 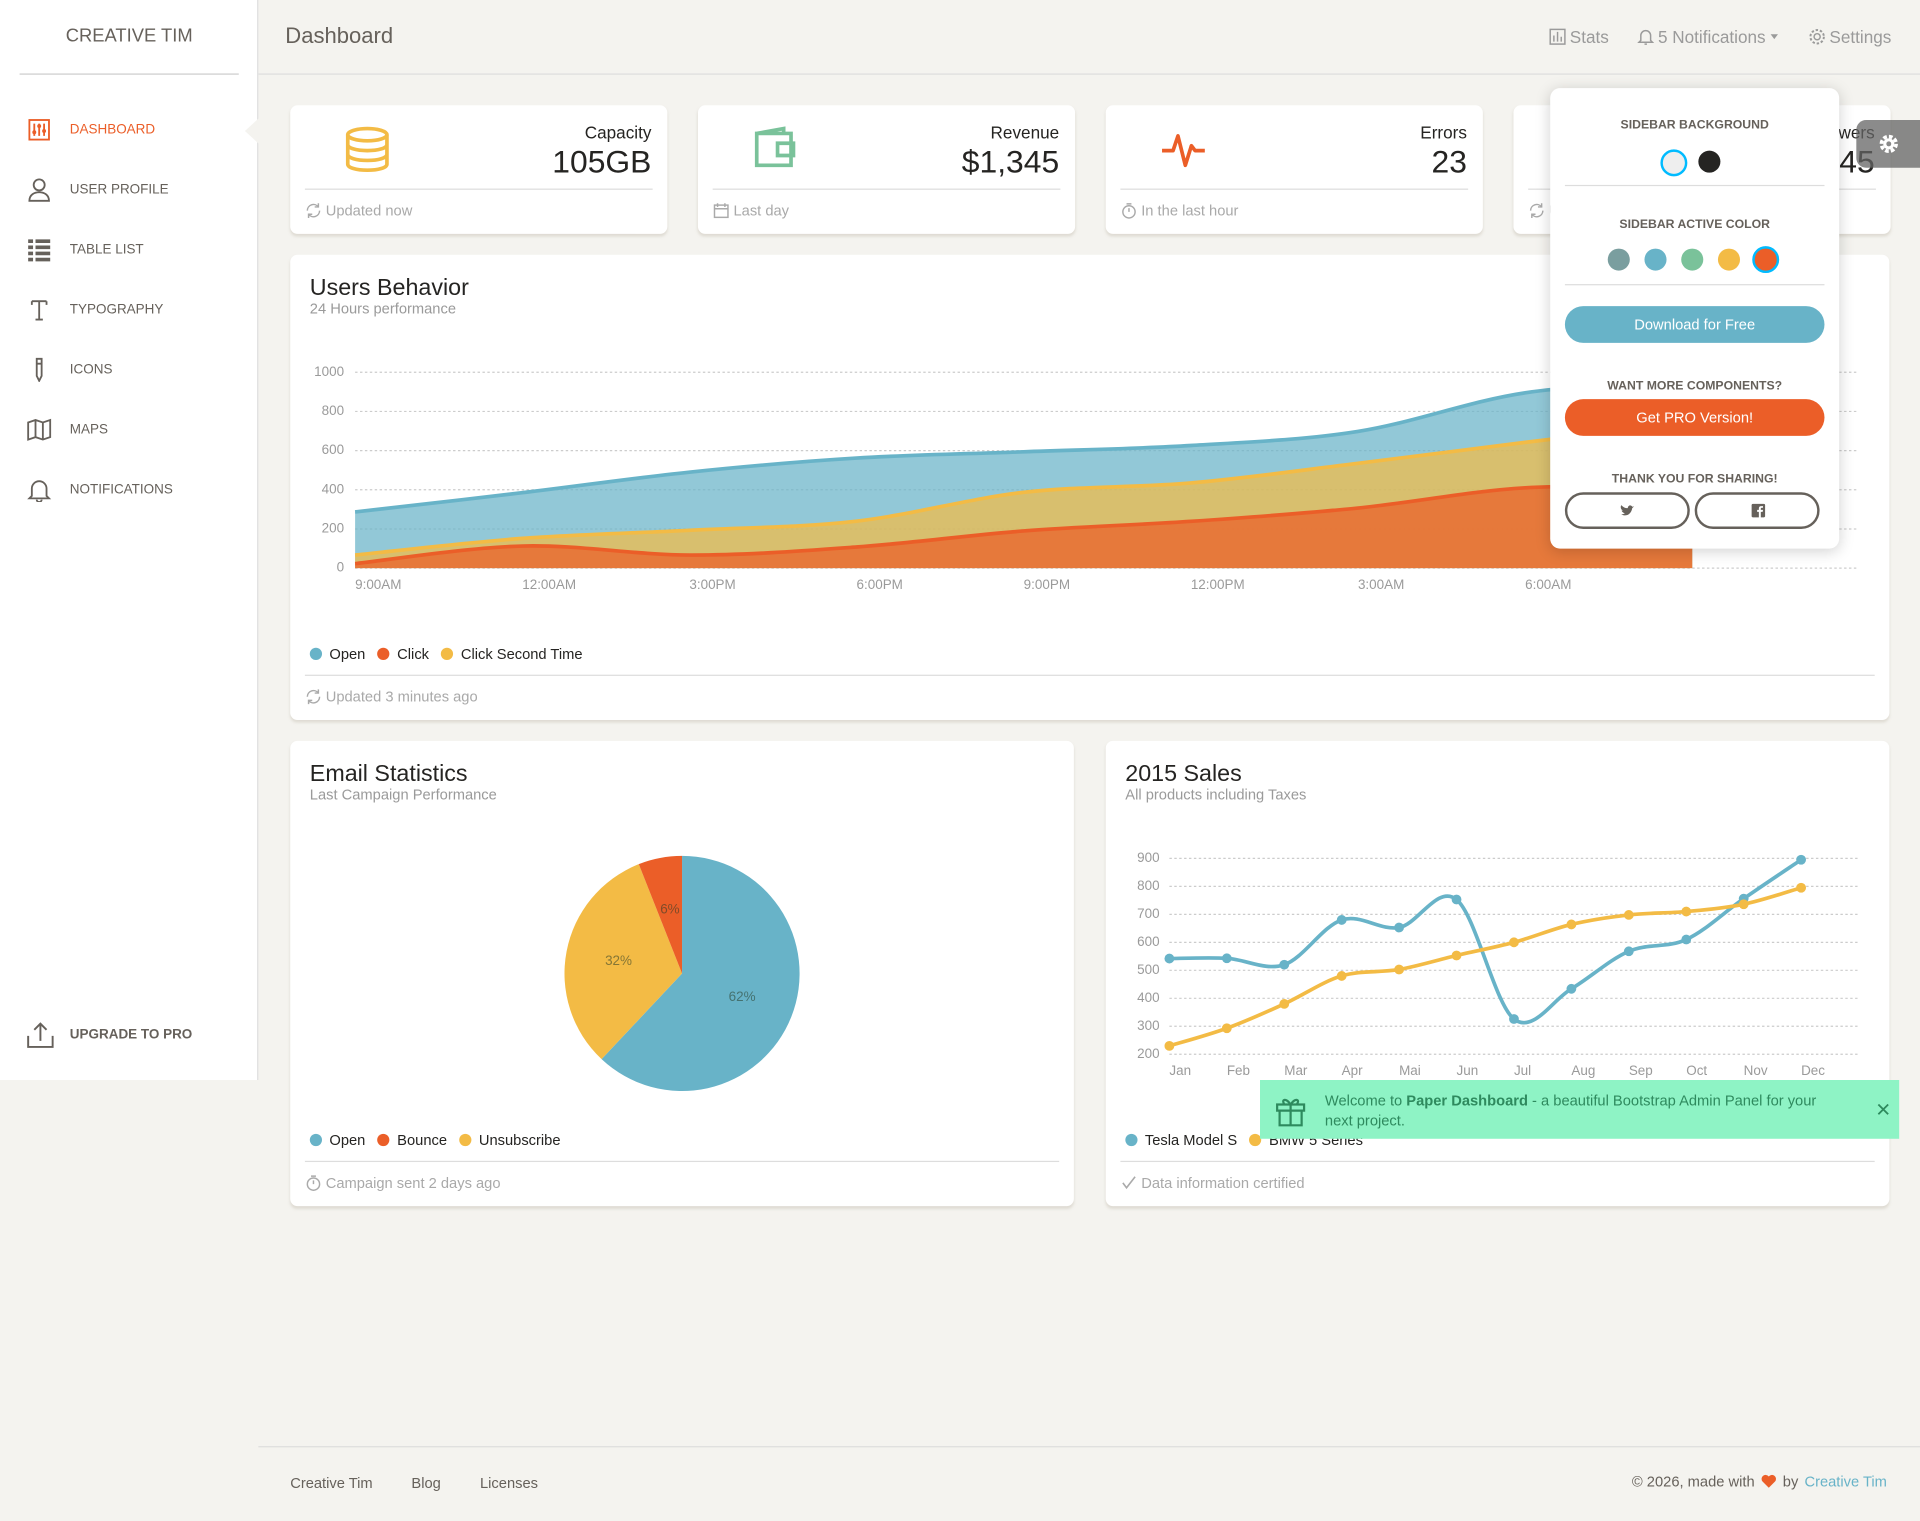 What do you see at coordinates (1443, 132) in the screenshot?
I see `stat-label: Errors` at bounding box center [1443, 132].